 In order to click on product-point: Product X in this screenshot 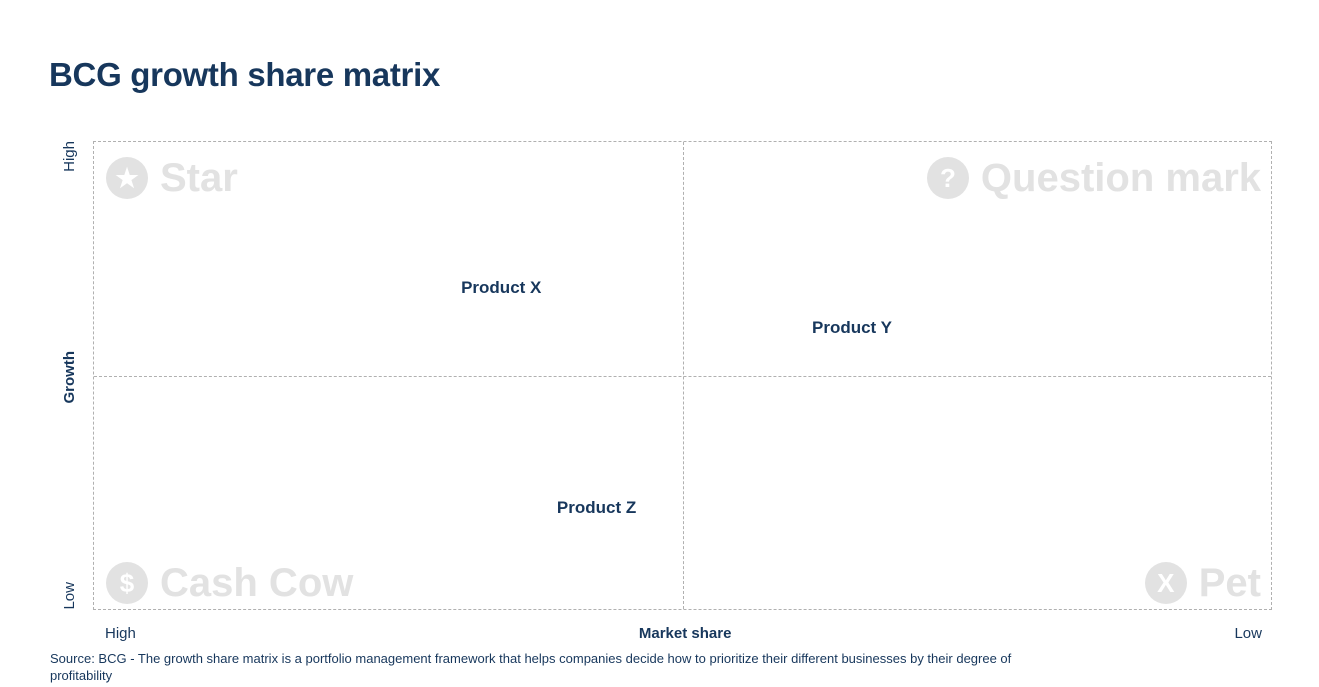, I will do `click(501, 288)`.